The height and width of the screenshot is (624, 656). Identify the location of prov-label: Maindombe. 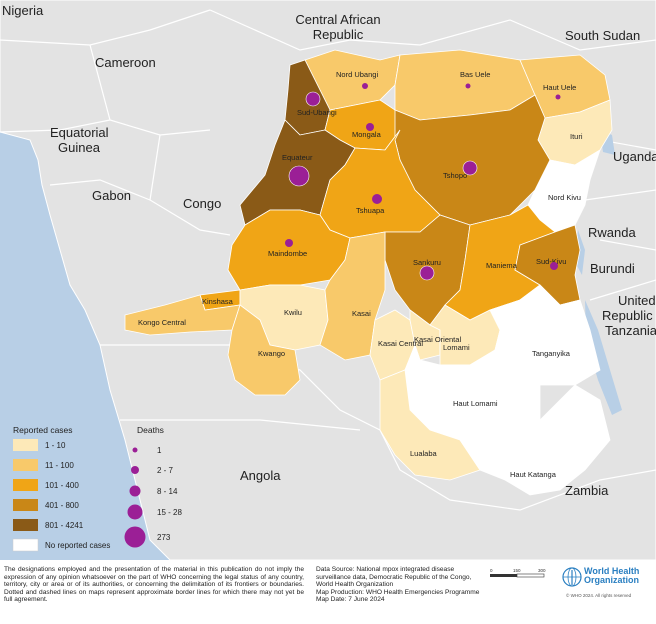
(287, 253).